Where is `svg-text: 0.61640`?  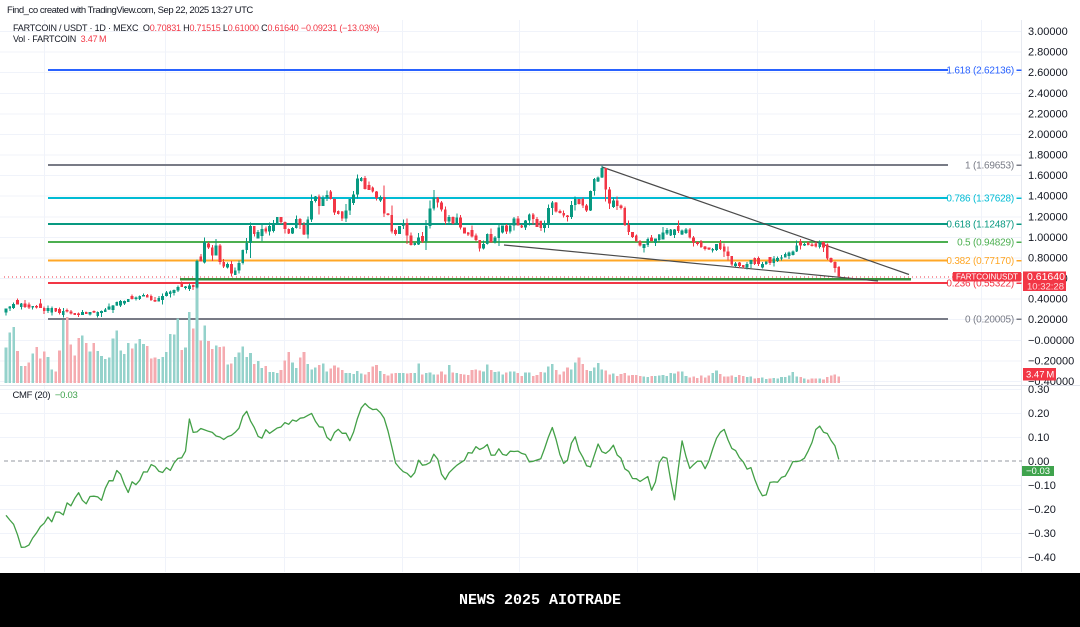 svg-text: 0.61640 is located at coordinates (1046, 277).